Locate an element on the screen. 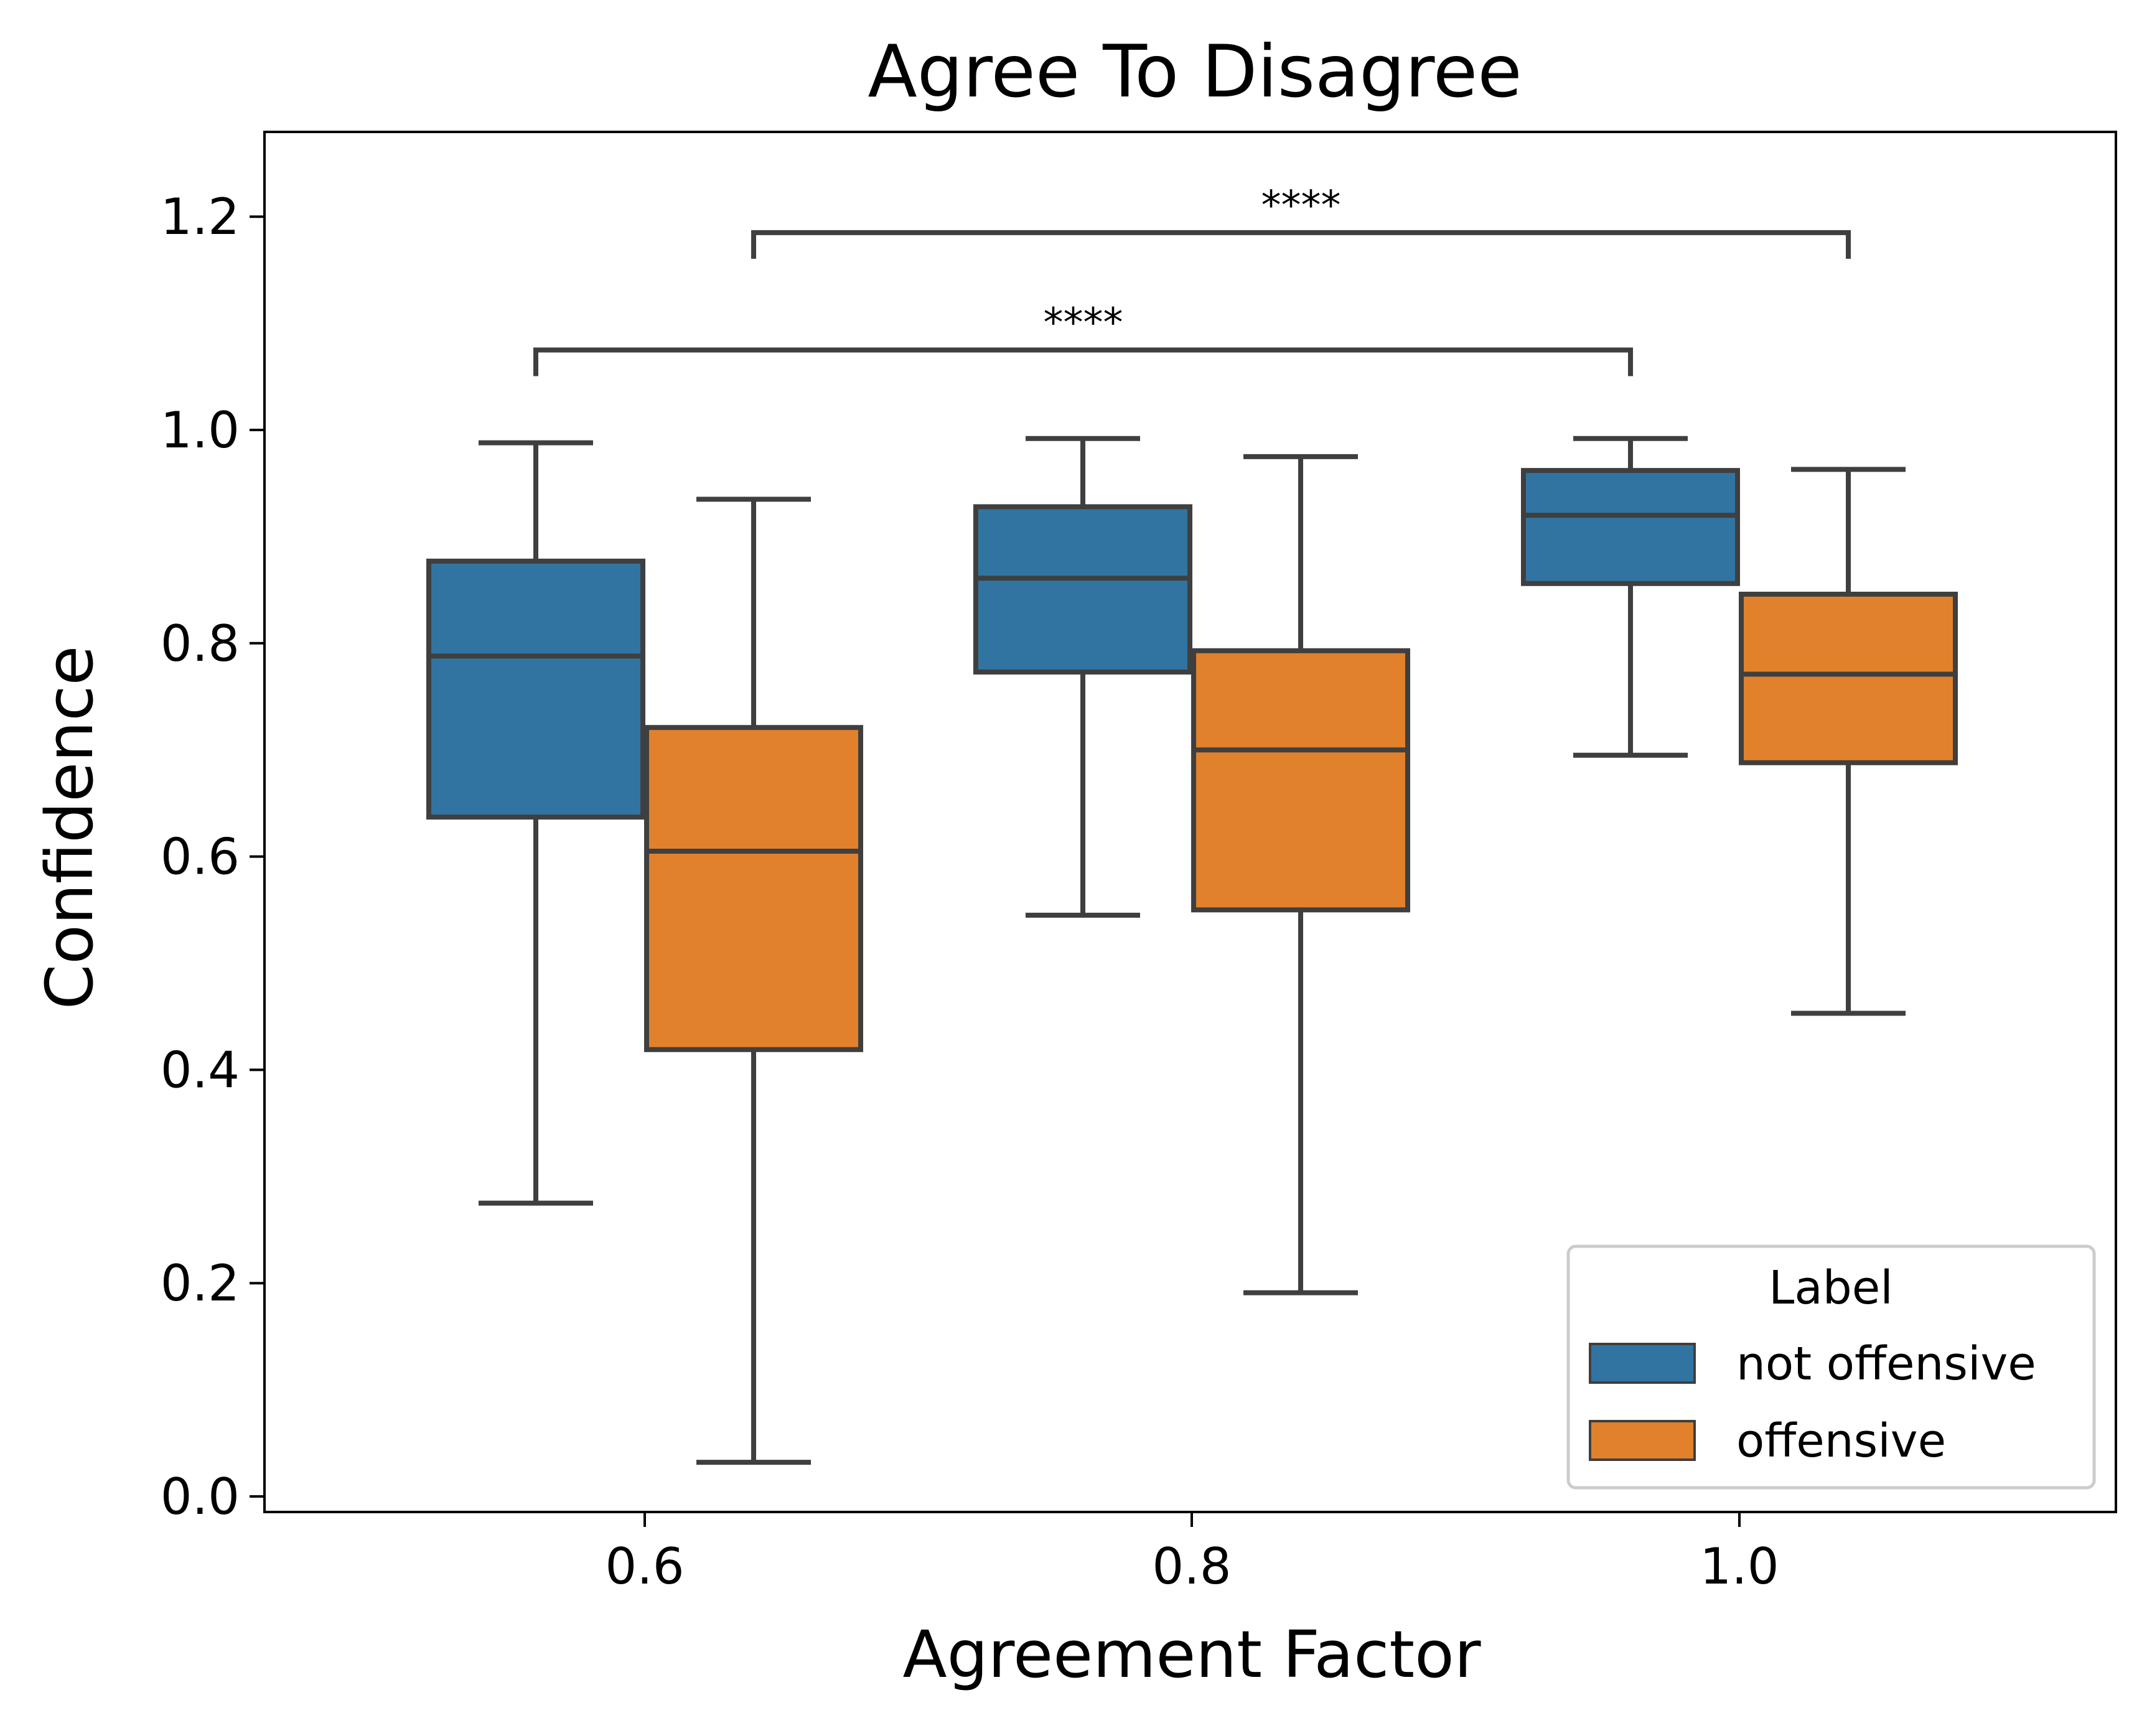 Image resolution: width=2152 pixels, height=1736 pixels. y-tick-label: 0.0 is located at coordinates (200, 1497).